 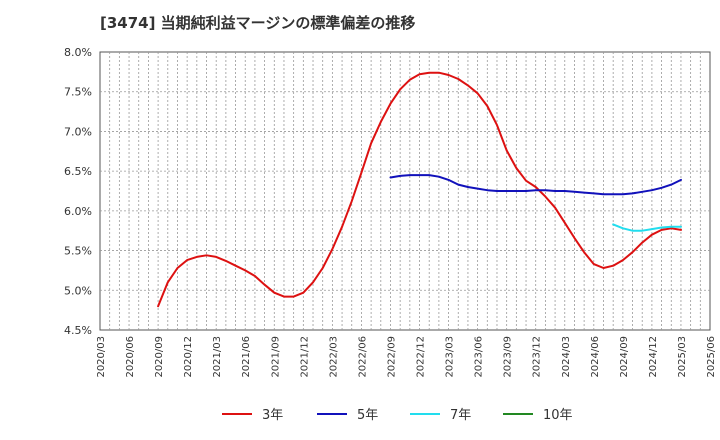 What do you see at coordinates (78, 92) in the screenshot?
I see `y-tick-label: 7.5%` at bounding box center [78, 92].